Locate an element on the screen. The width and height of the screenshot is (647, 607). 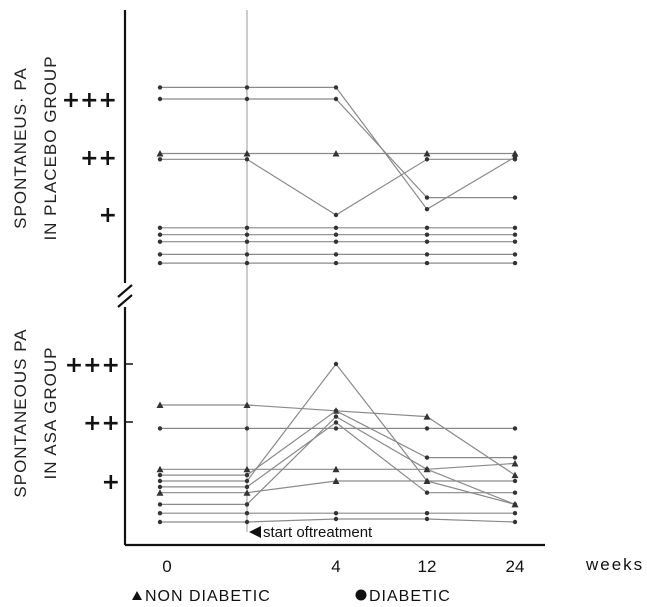
legend-non-diabetic-label: NON DIABETIC is located at coordinates (208, 596).